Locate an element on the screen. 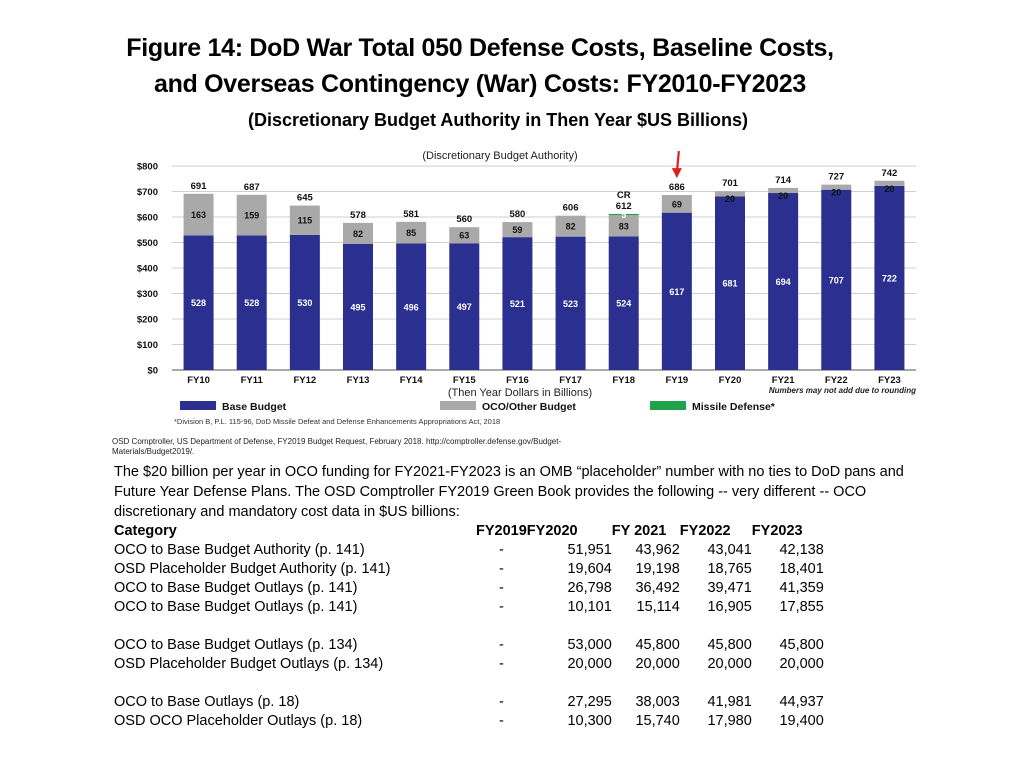 The width and height of the screenshot is (1024, 768). y-tick-label: $400 is located at coordinates (147, 269).